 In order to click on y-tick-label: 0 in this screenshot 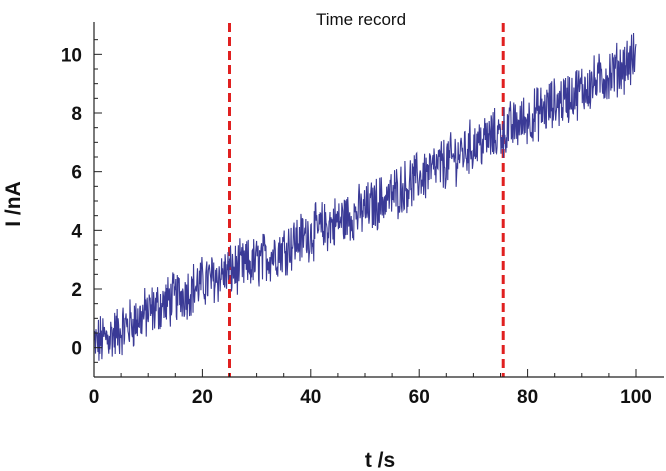, I will do `click(76, 349)`.